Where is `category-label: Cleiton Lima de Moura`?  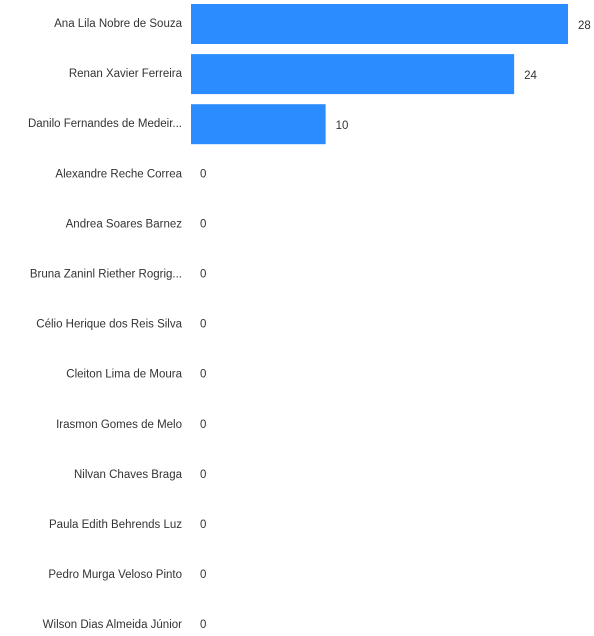 category-label: Cleiton Lima de Moura is located at coordinates (124, 375).